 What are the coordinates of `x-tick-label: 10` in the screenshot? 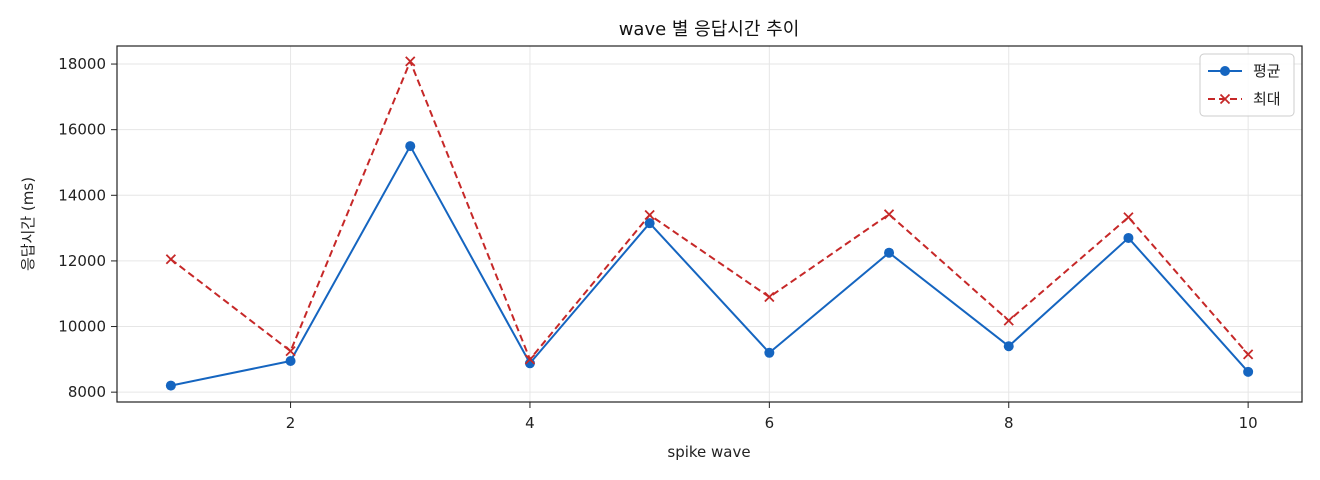 It's located at (1248, 423).